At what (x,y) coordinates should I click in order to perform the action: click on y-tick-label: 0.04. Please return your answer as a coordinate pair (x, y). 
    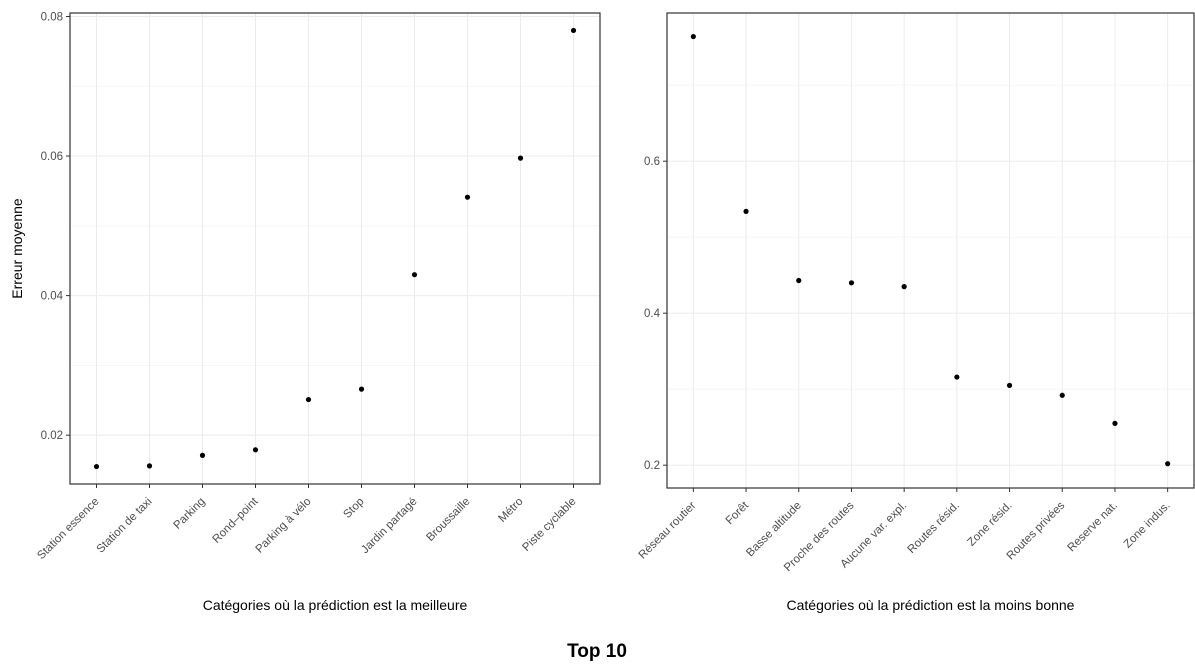
    Looking at the image, I should click on (52, 297).